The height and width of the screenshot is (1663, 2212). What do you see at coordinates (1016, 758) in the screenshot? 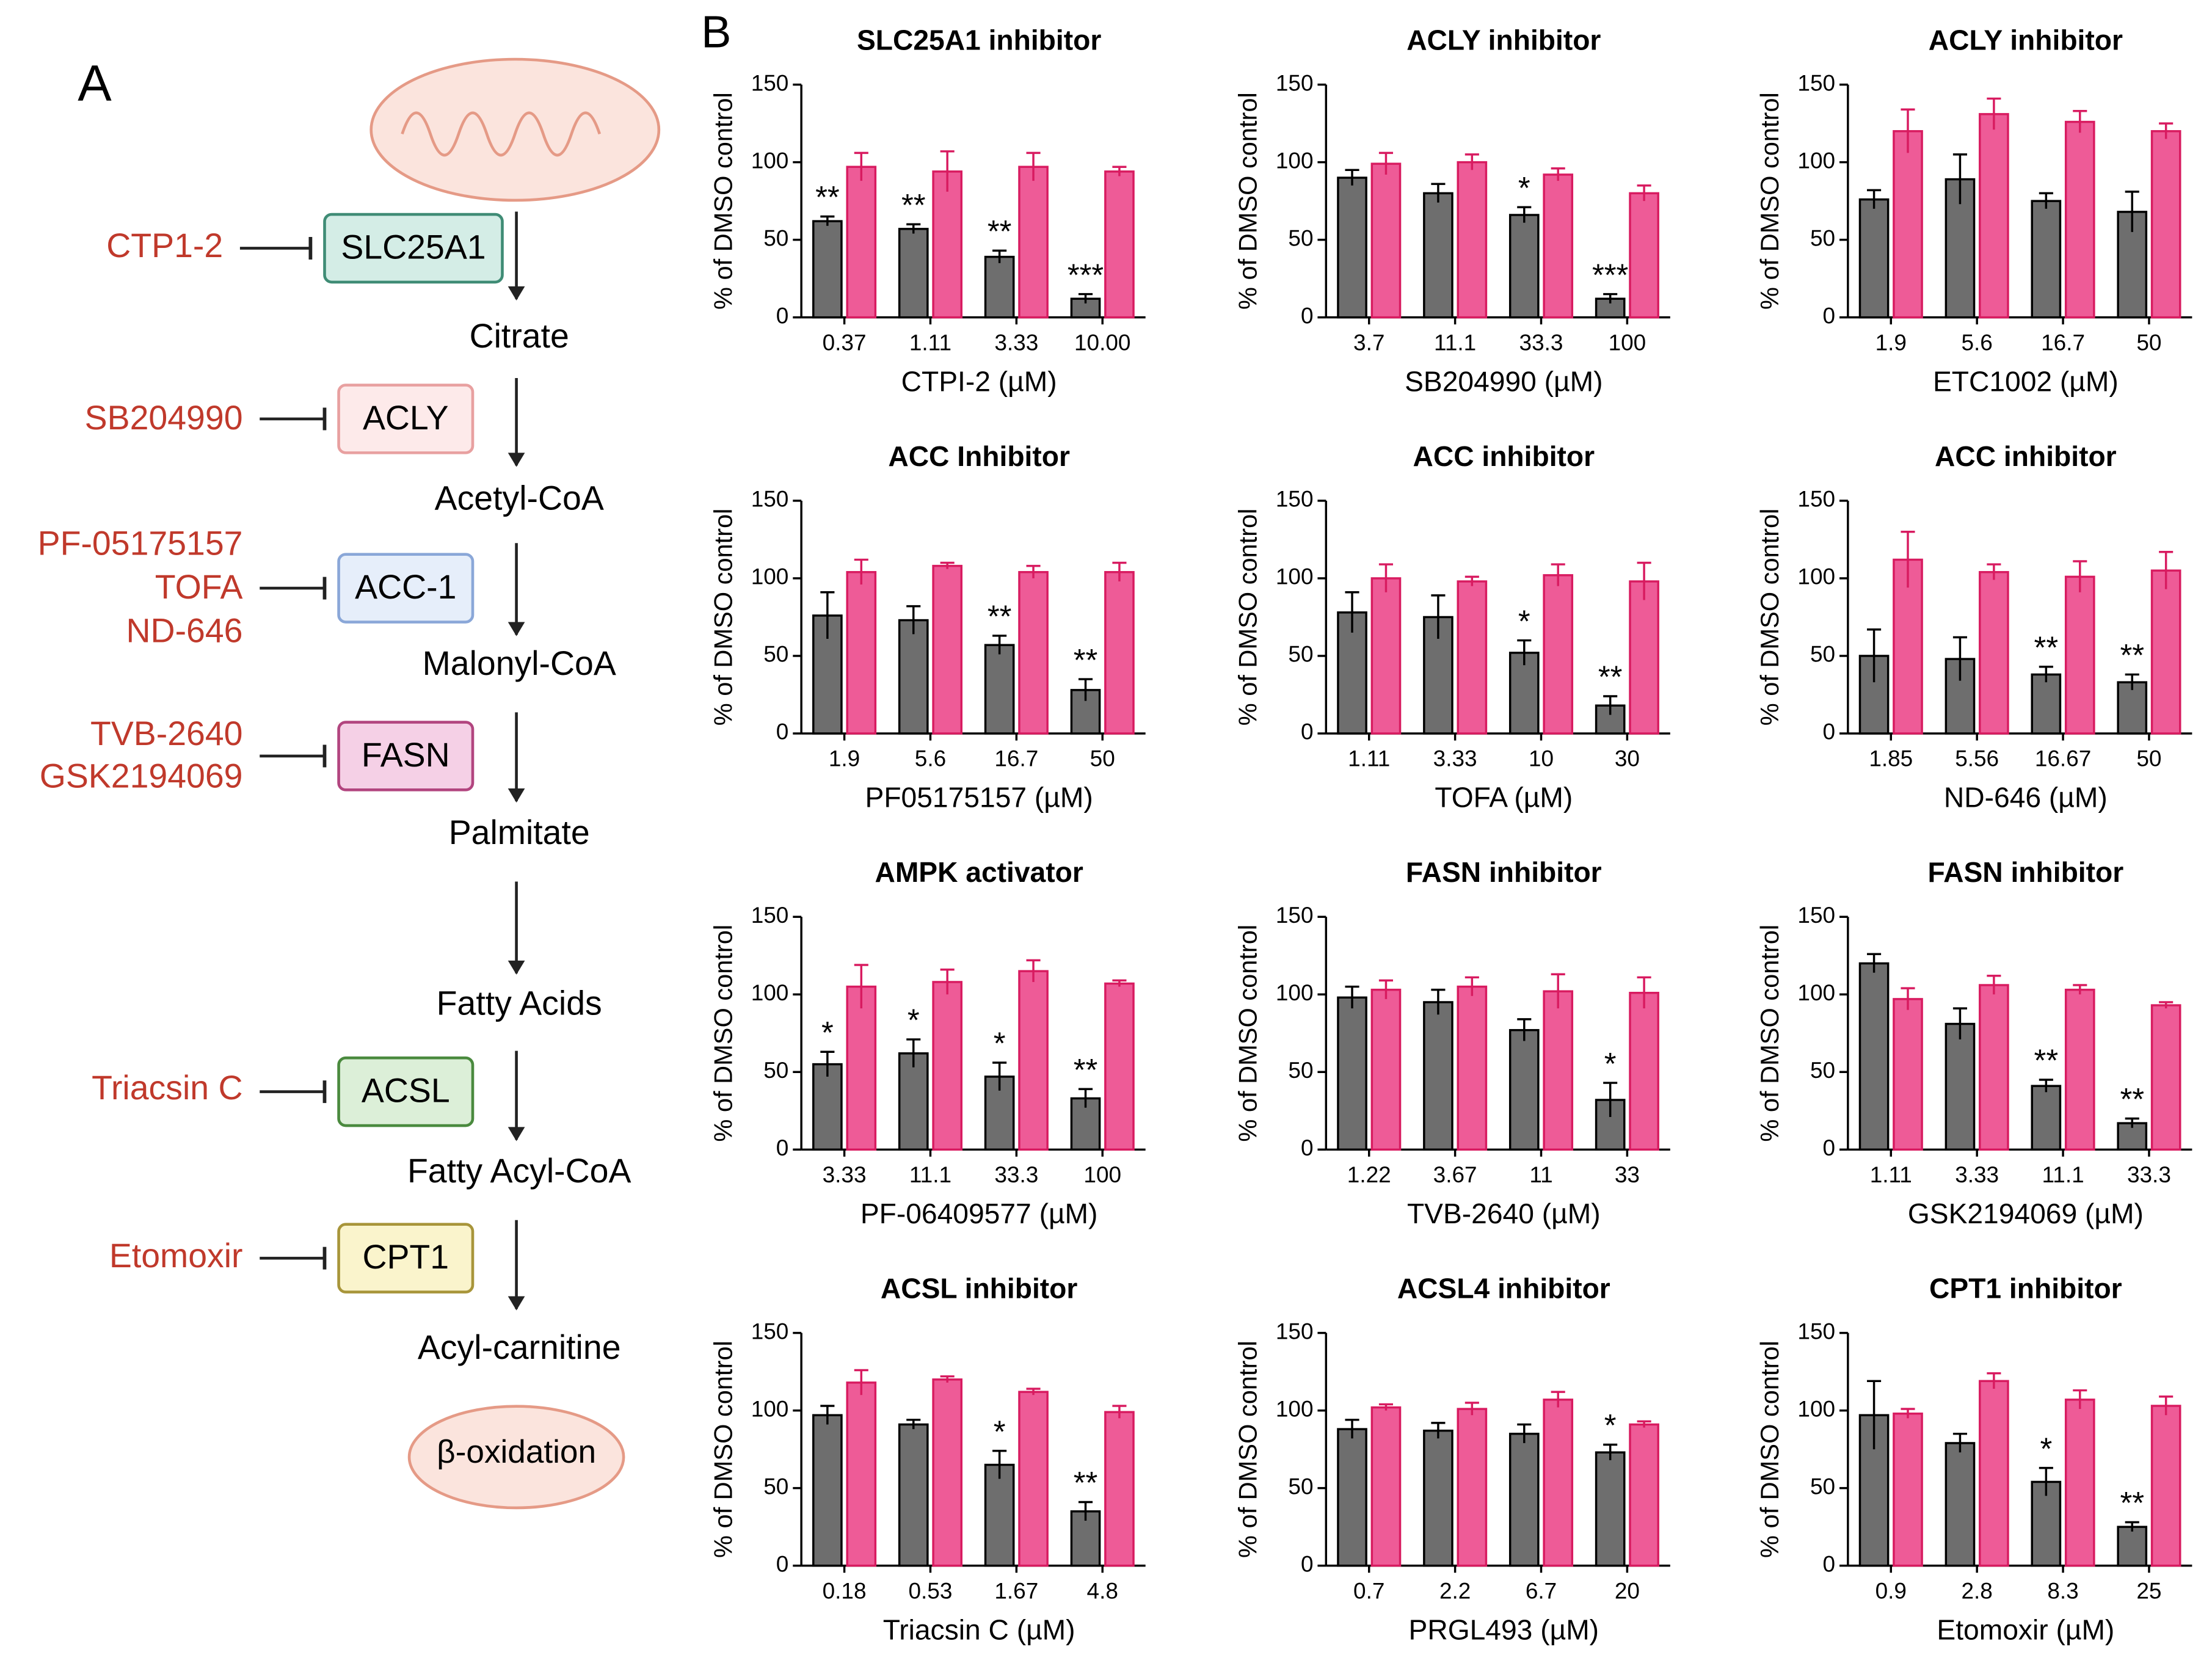
I see `x-tick-label: 16.7` at bounding box center [1016, 758].